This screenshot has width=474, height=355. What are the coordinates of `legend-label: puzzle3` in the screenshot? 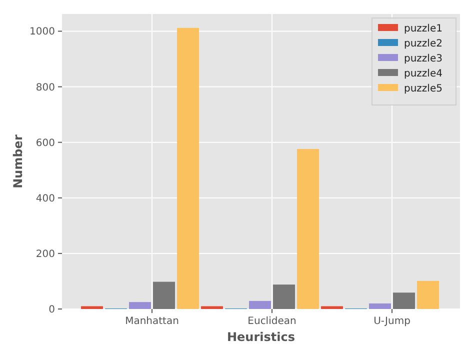 It's located at (423, 59).